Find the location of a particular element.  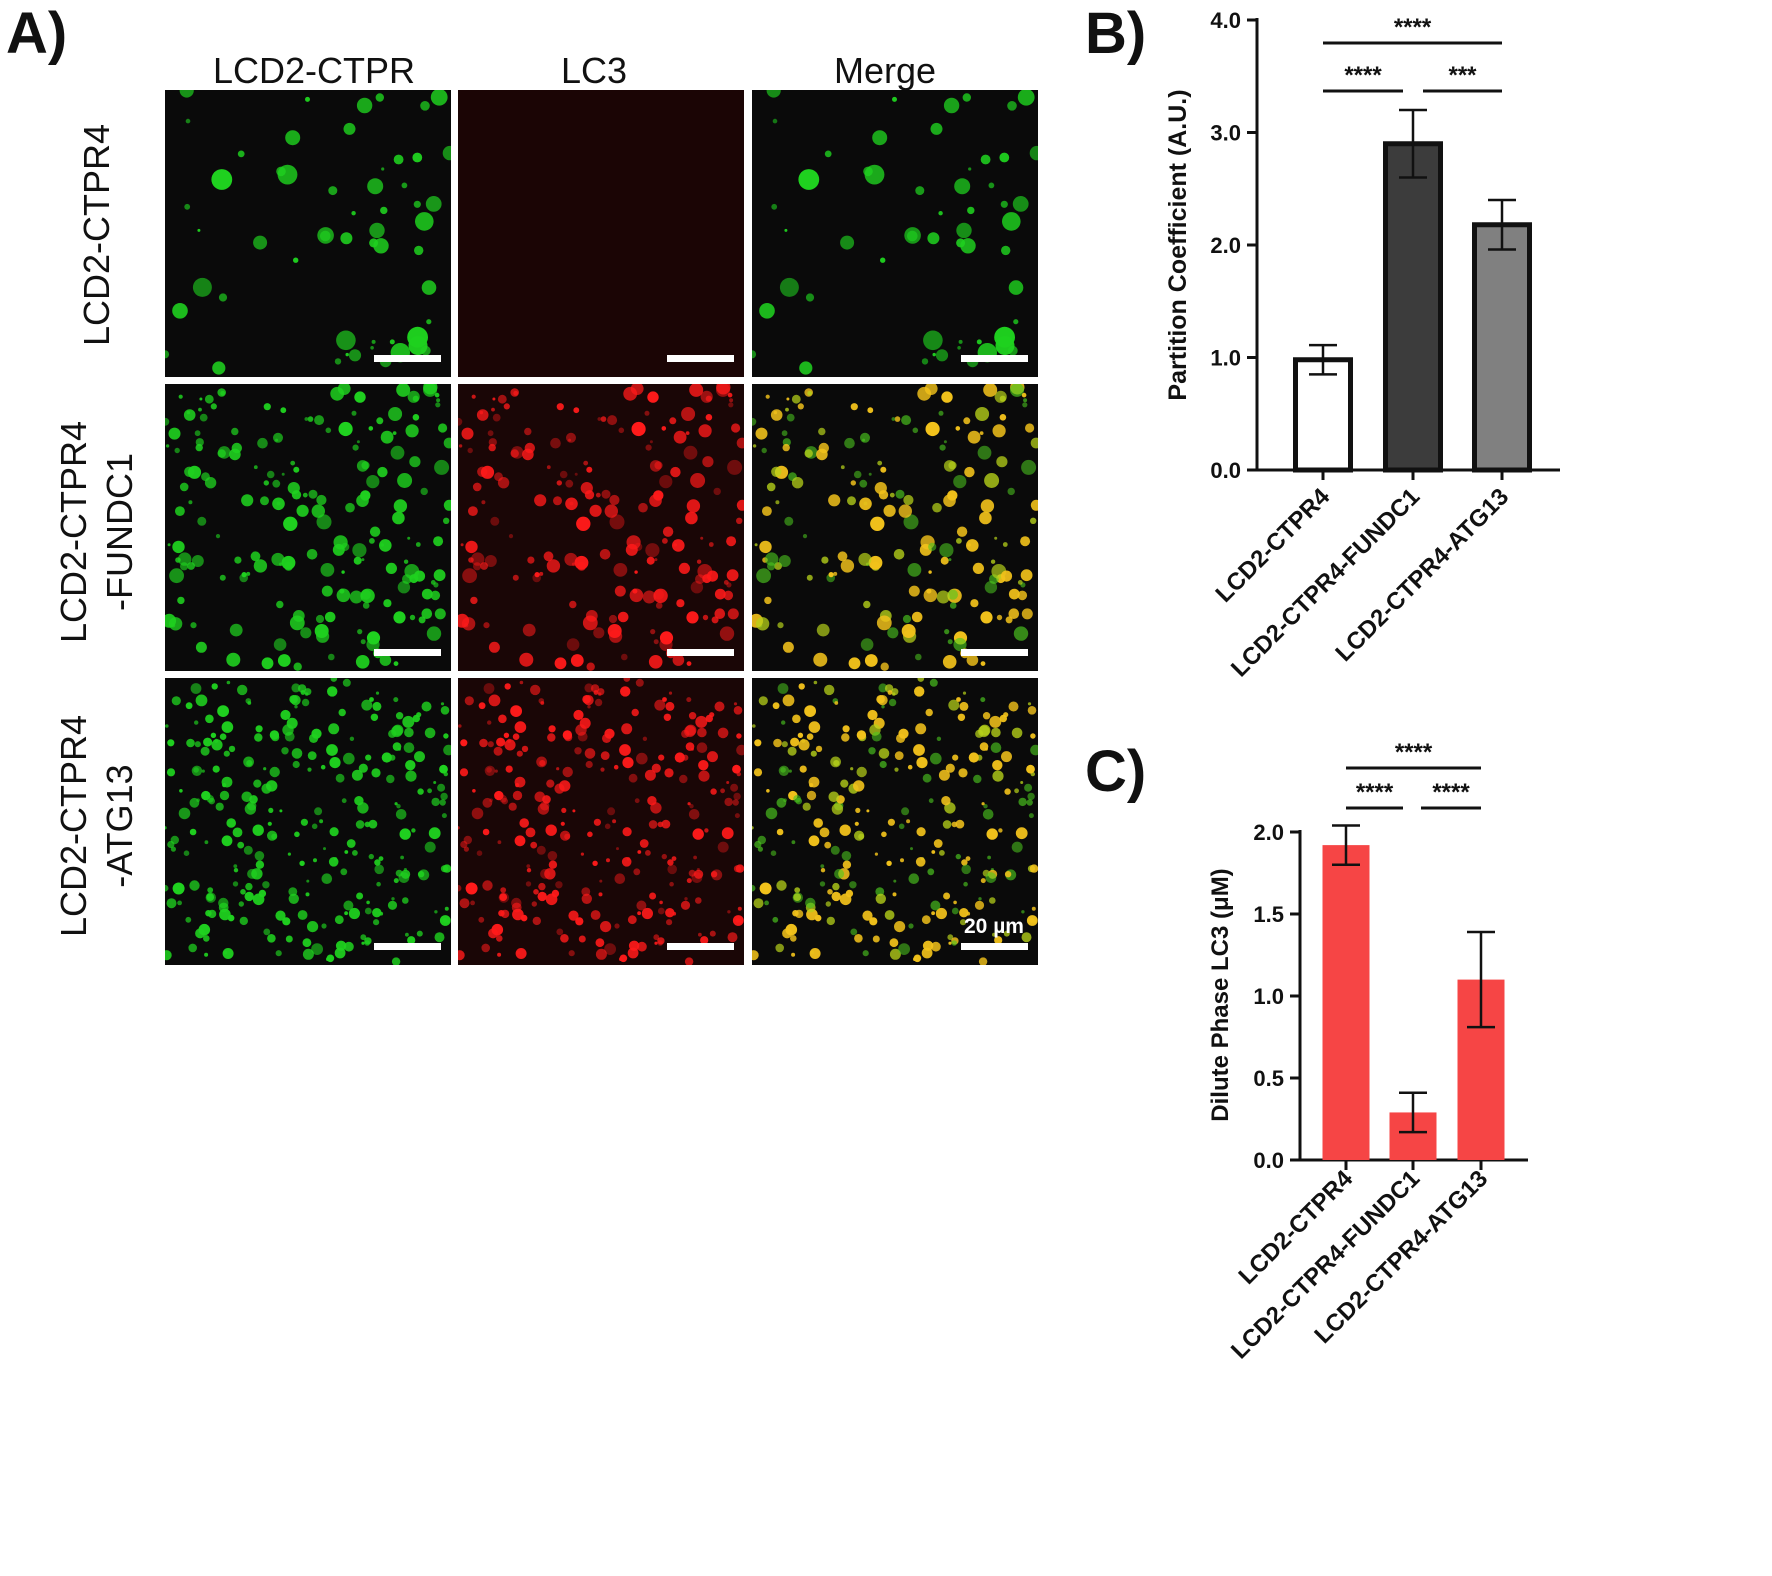

chart-b-y-tick-label: 1.0 is located at coordinates (1225, 358).